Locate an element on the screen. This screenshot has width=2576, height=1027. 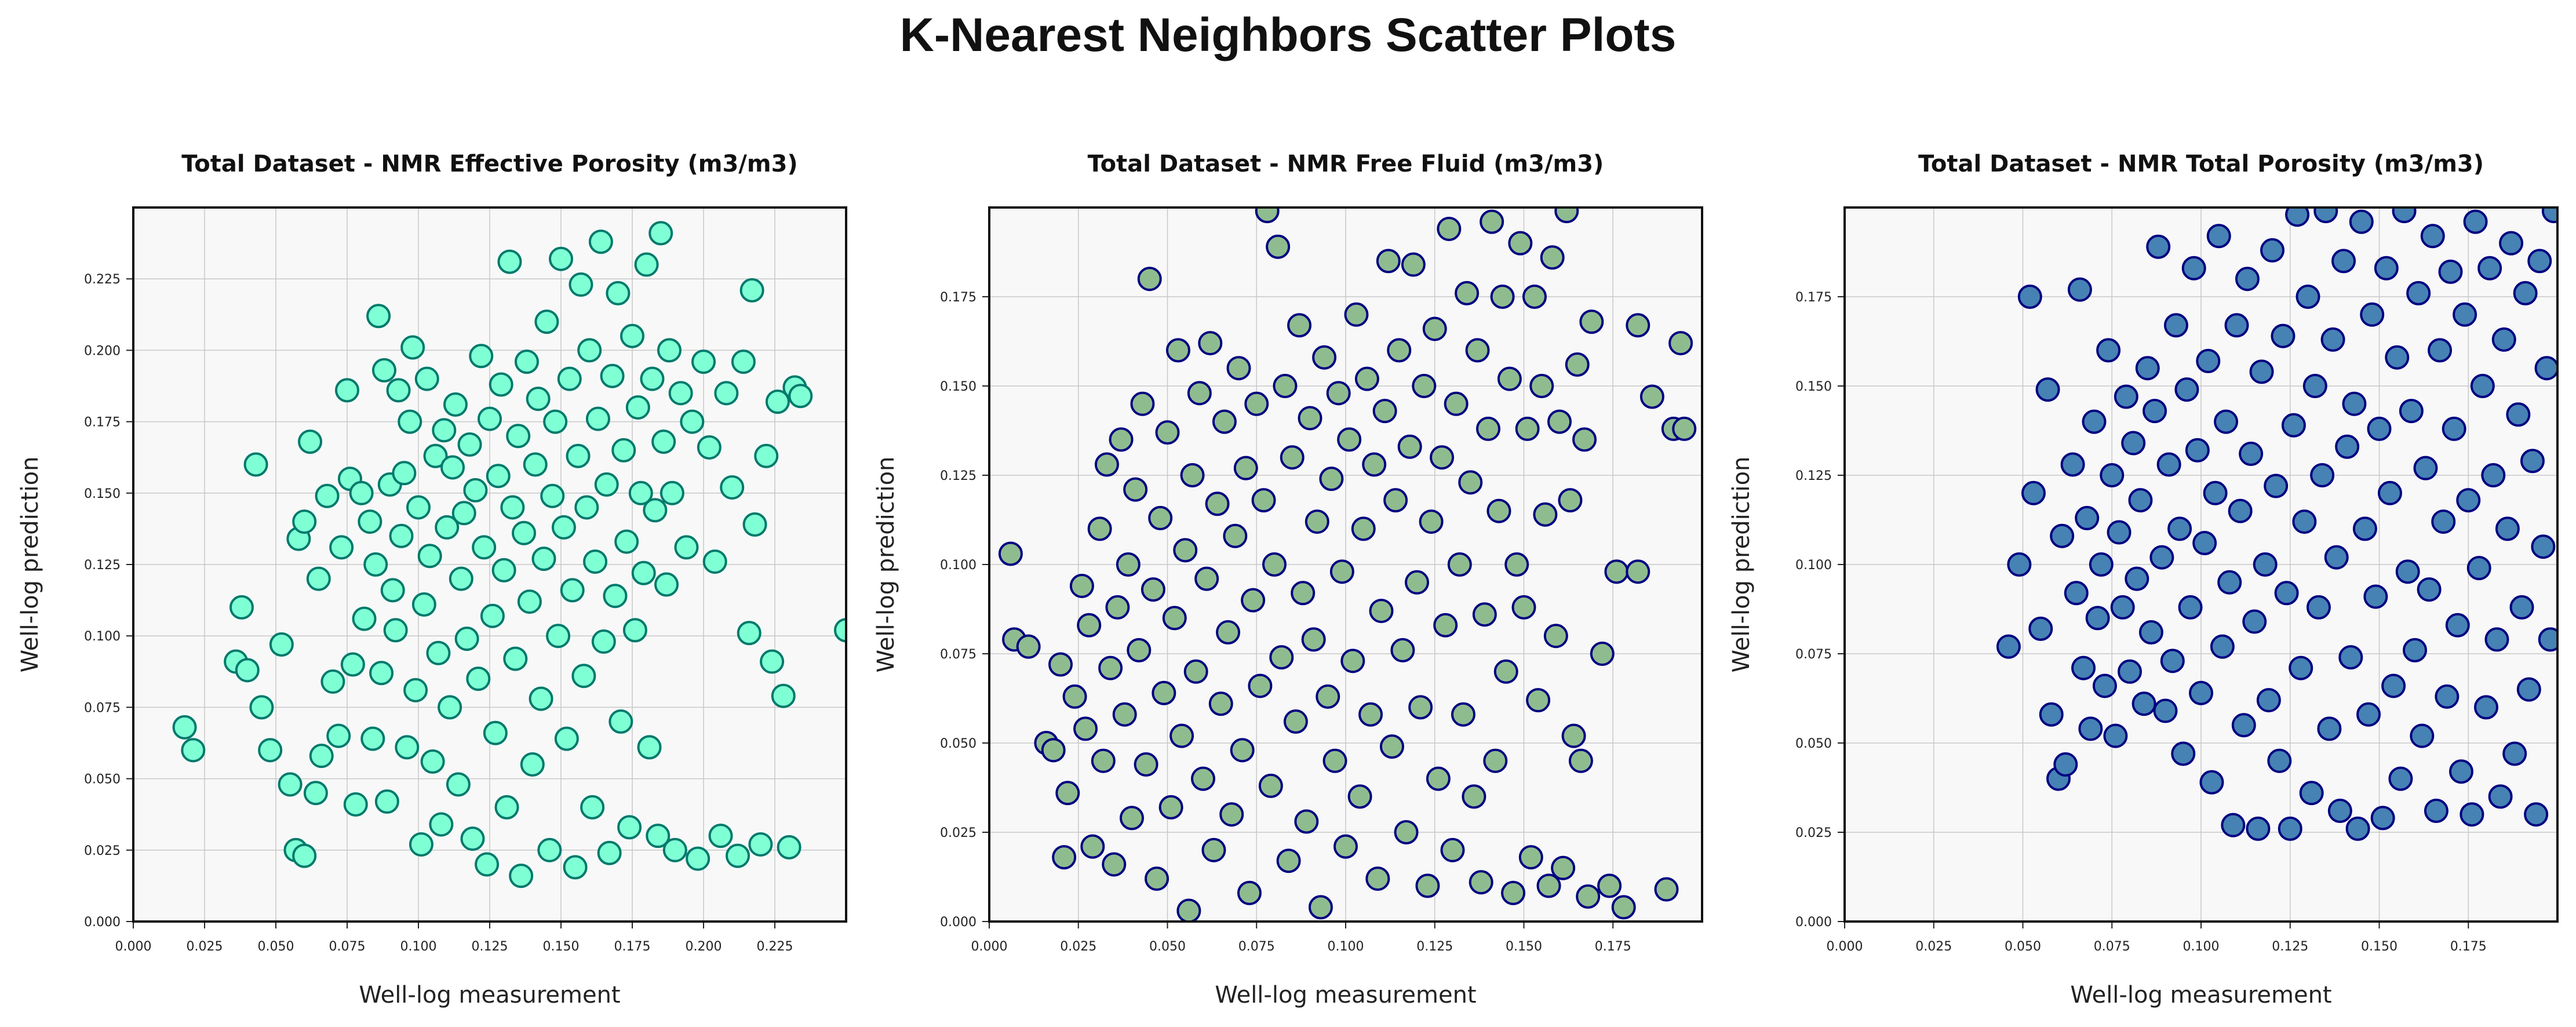
x-tick-label: 0.025 is located at coordinates (1078, 946).